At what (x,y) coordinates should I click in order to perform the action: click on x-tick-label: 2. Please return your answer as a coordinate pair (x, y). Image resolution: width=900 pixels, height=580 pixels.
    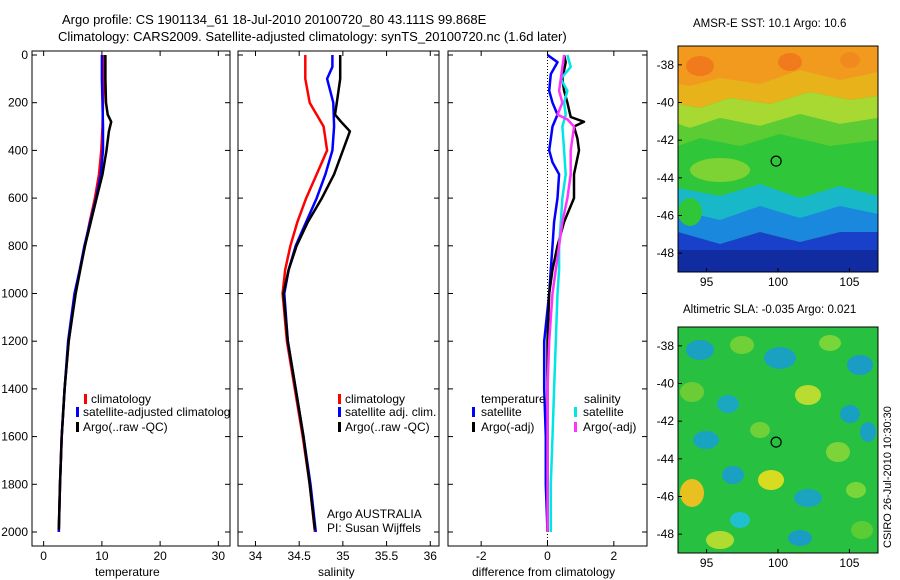
    Looking at the image, I should click on (613, 556).